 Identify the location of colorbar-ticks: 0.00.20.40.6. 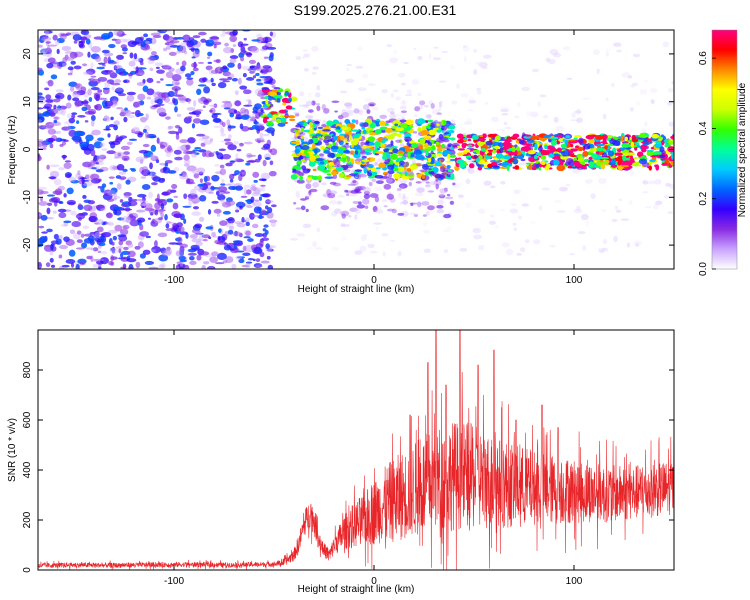
(707, 163).